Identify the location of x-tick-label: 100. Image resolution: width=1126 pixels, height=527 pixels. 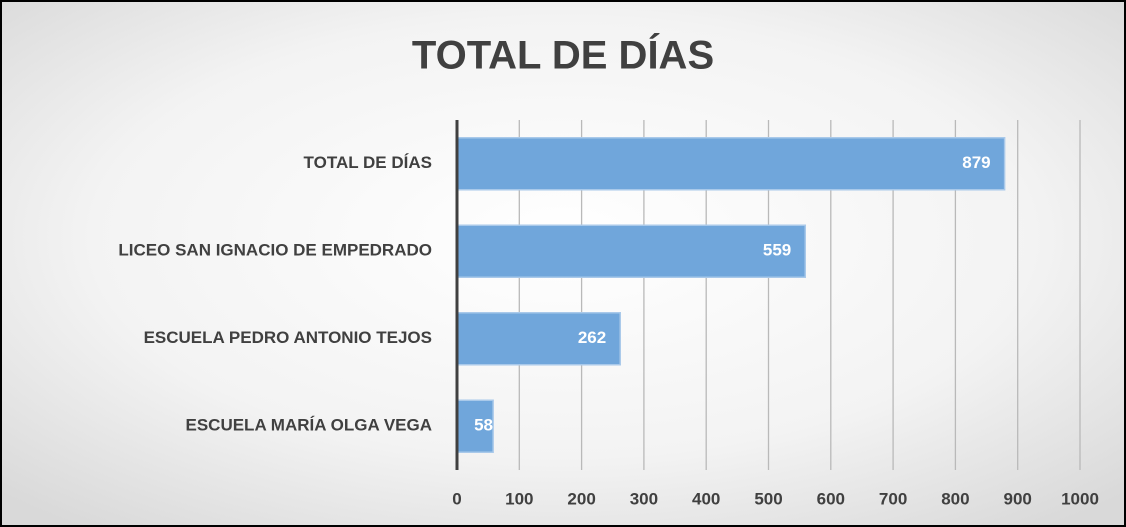
(519, 498).